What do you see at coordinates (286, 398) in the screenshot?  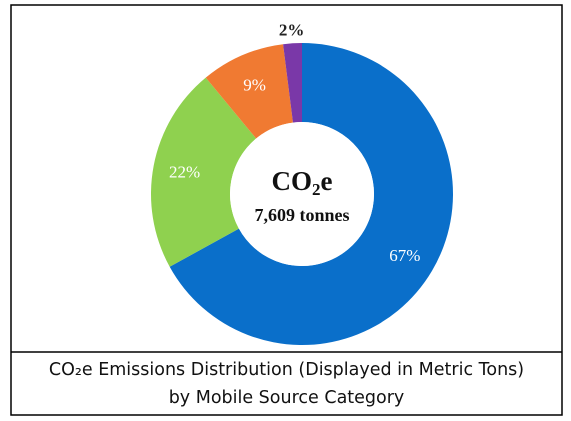 I see `caption-line-2: by Mobile Source Category` at bounding box center [286, 398].